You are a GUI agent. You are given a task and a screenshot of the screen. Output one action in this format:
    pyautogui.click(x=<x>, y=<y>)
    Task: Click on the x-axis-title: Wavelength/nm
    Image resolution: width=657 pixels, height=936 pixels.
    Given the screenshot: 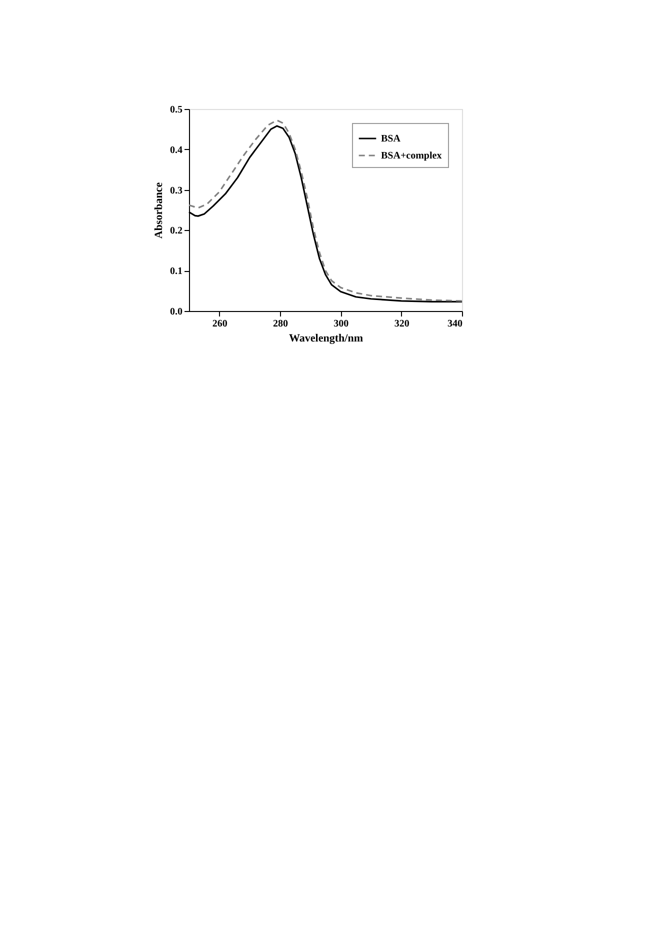 What is the action you would take?
    pyautogui.click(x=326, y=338)
    